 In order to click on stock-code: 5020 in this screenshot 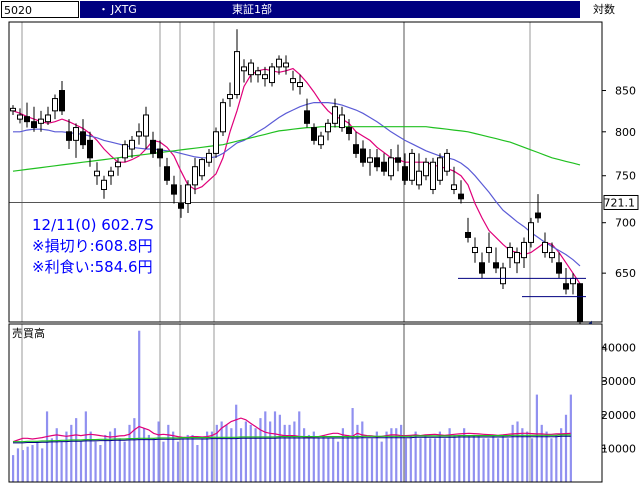, I will do `click(18, 10)`.